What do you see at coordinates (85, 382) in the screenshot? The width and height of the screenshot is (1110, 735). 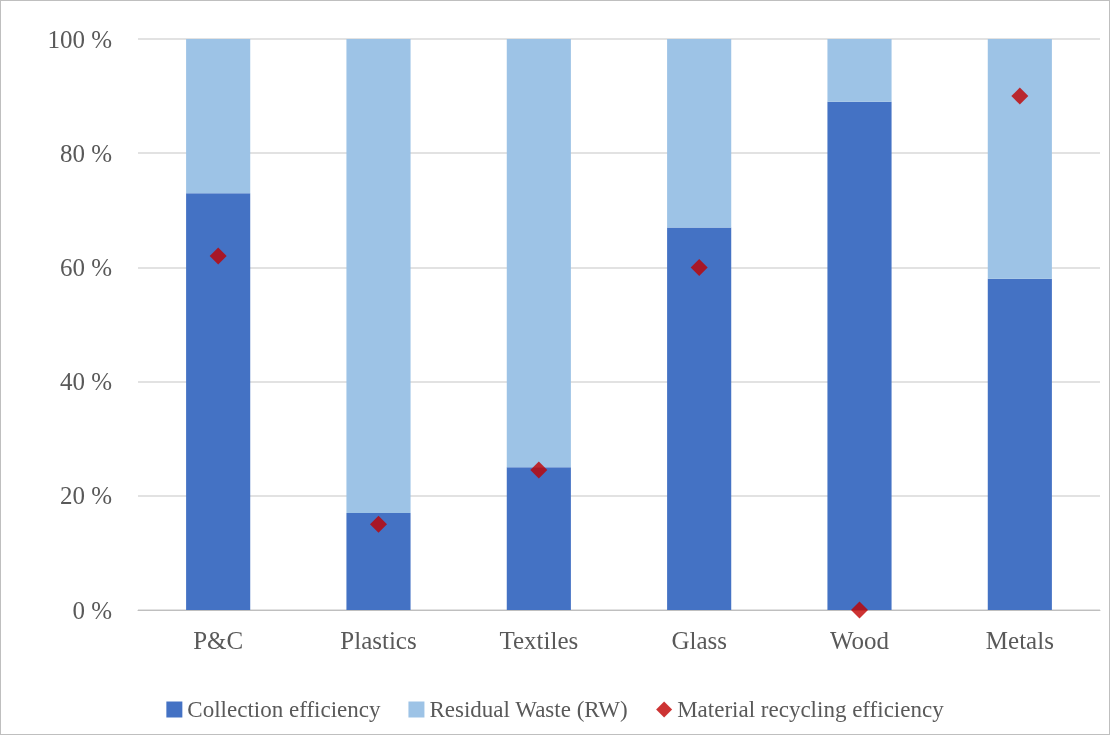 I see `y-tick-label: 40 %` at bounding box center [85, 382].